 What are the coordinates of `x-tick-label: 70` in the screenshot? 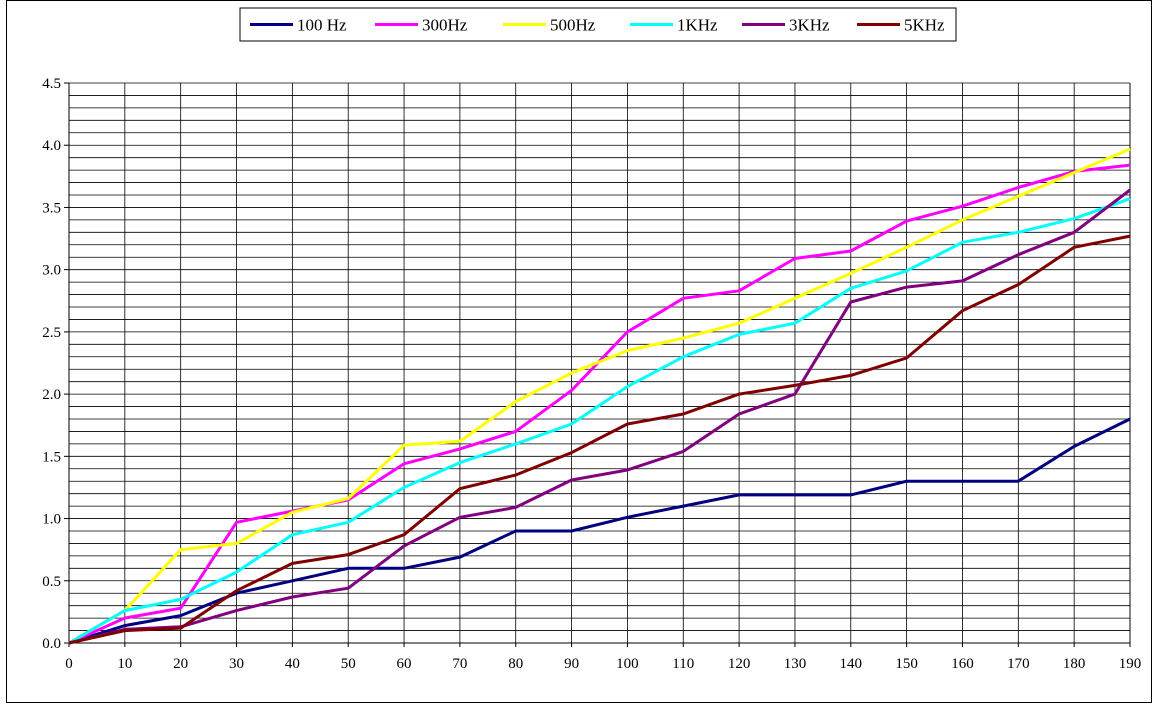 It's located at (459, 664).